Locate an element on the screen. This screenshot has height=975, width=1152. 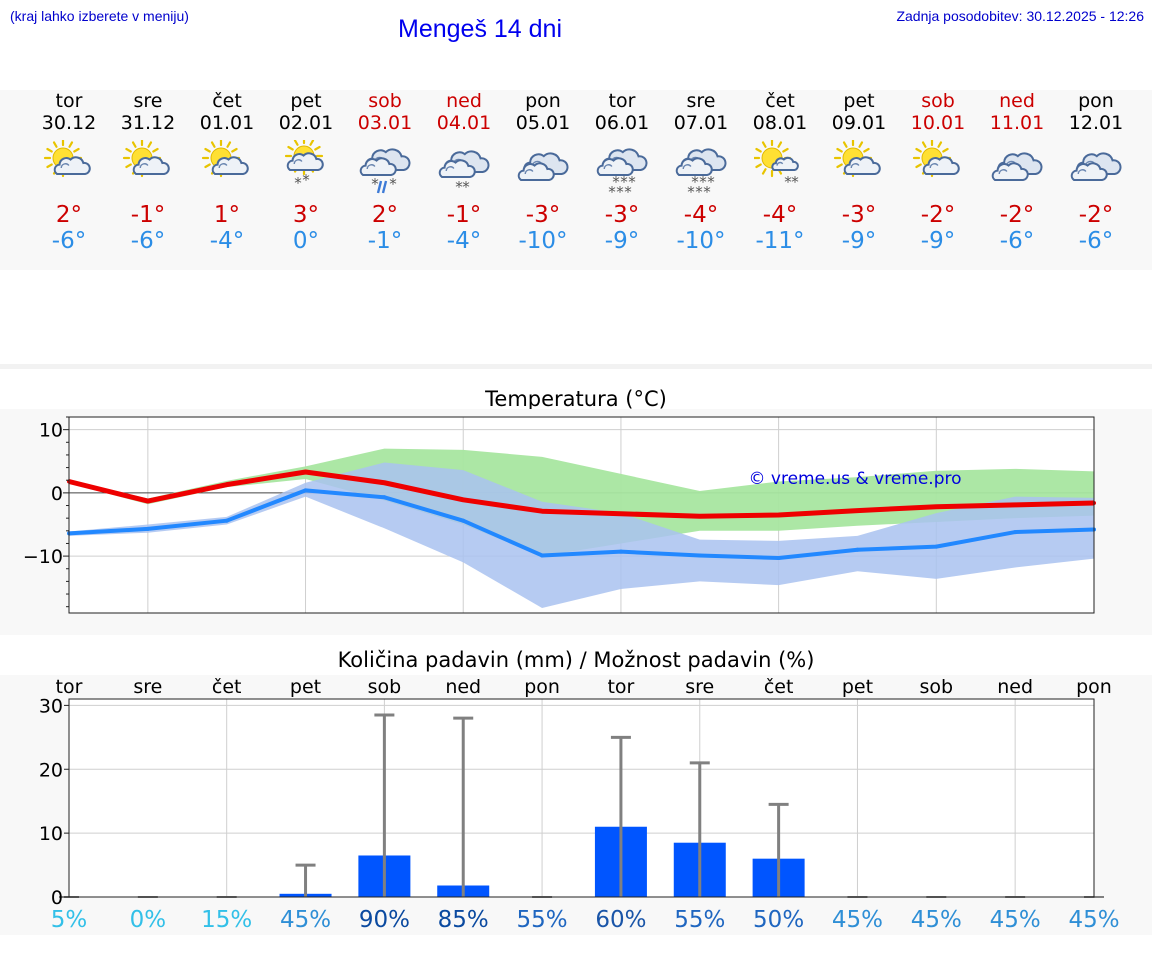
day-date: 11.01 is located at coordinates (1017, 123).